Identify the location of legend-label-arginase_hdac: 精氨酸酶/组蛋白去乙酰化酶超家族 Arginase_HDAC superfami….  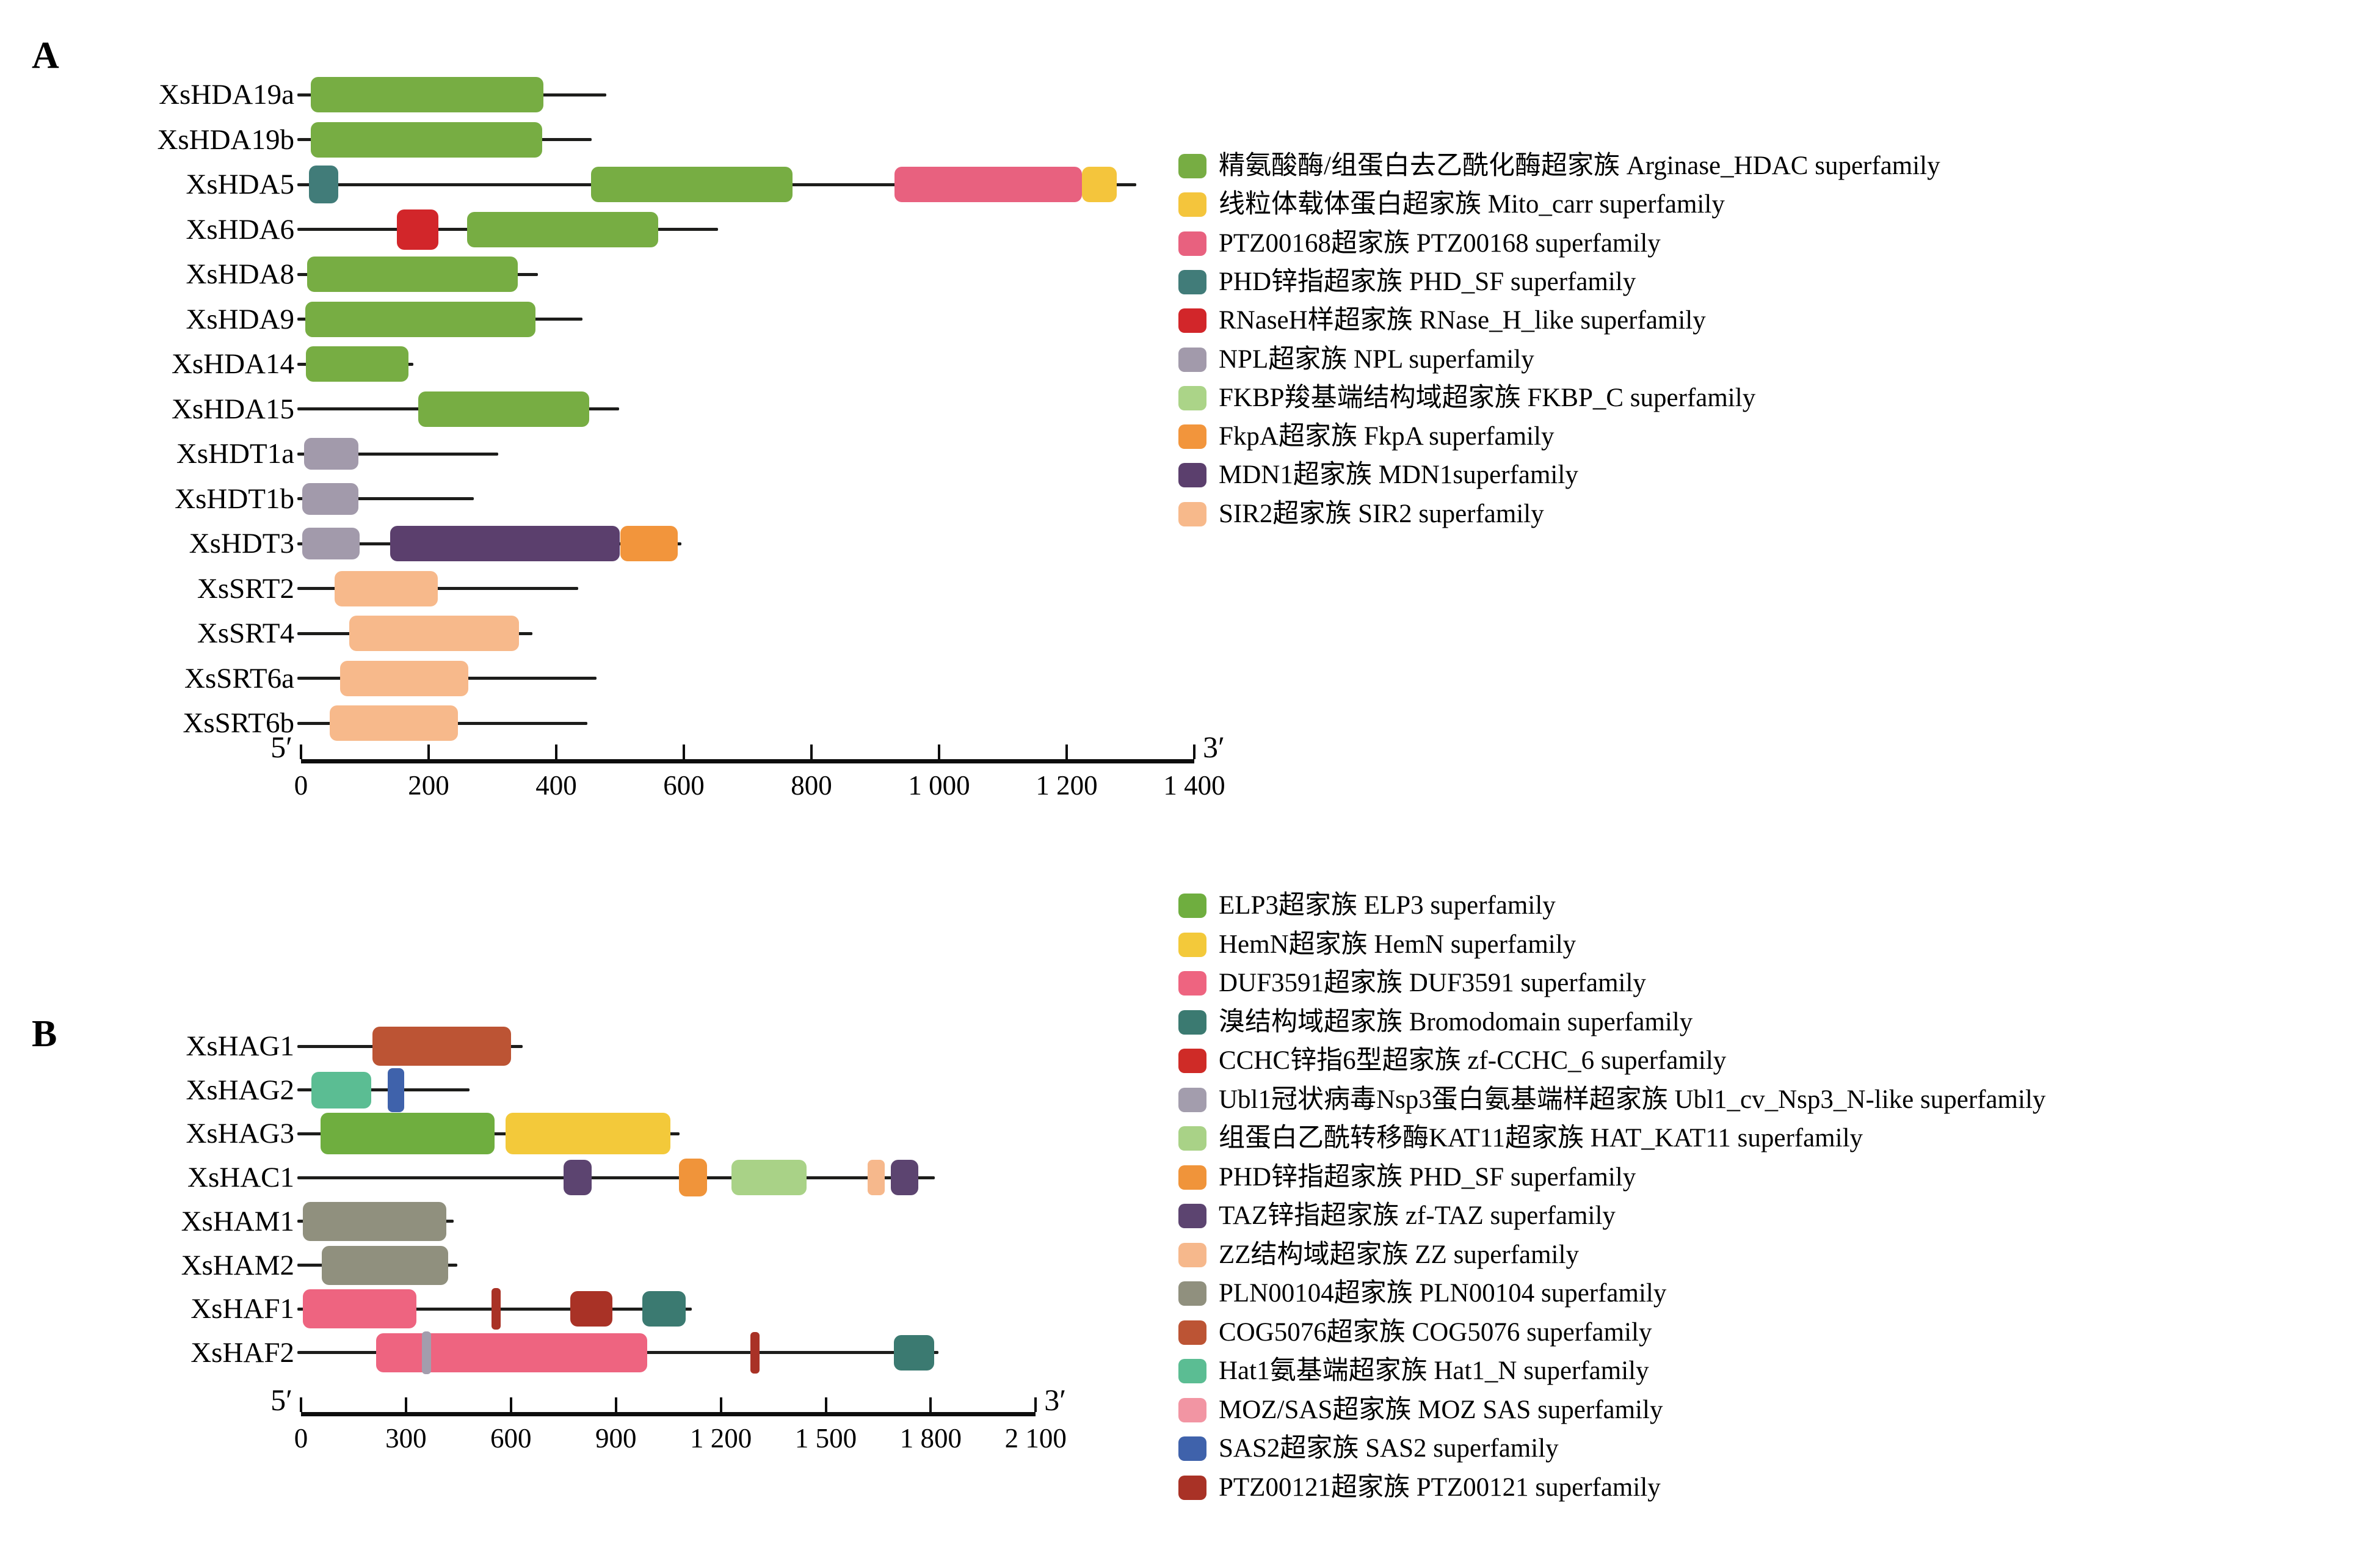
(1579, 165).